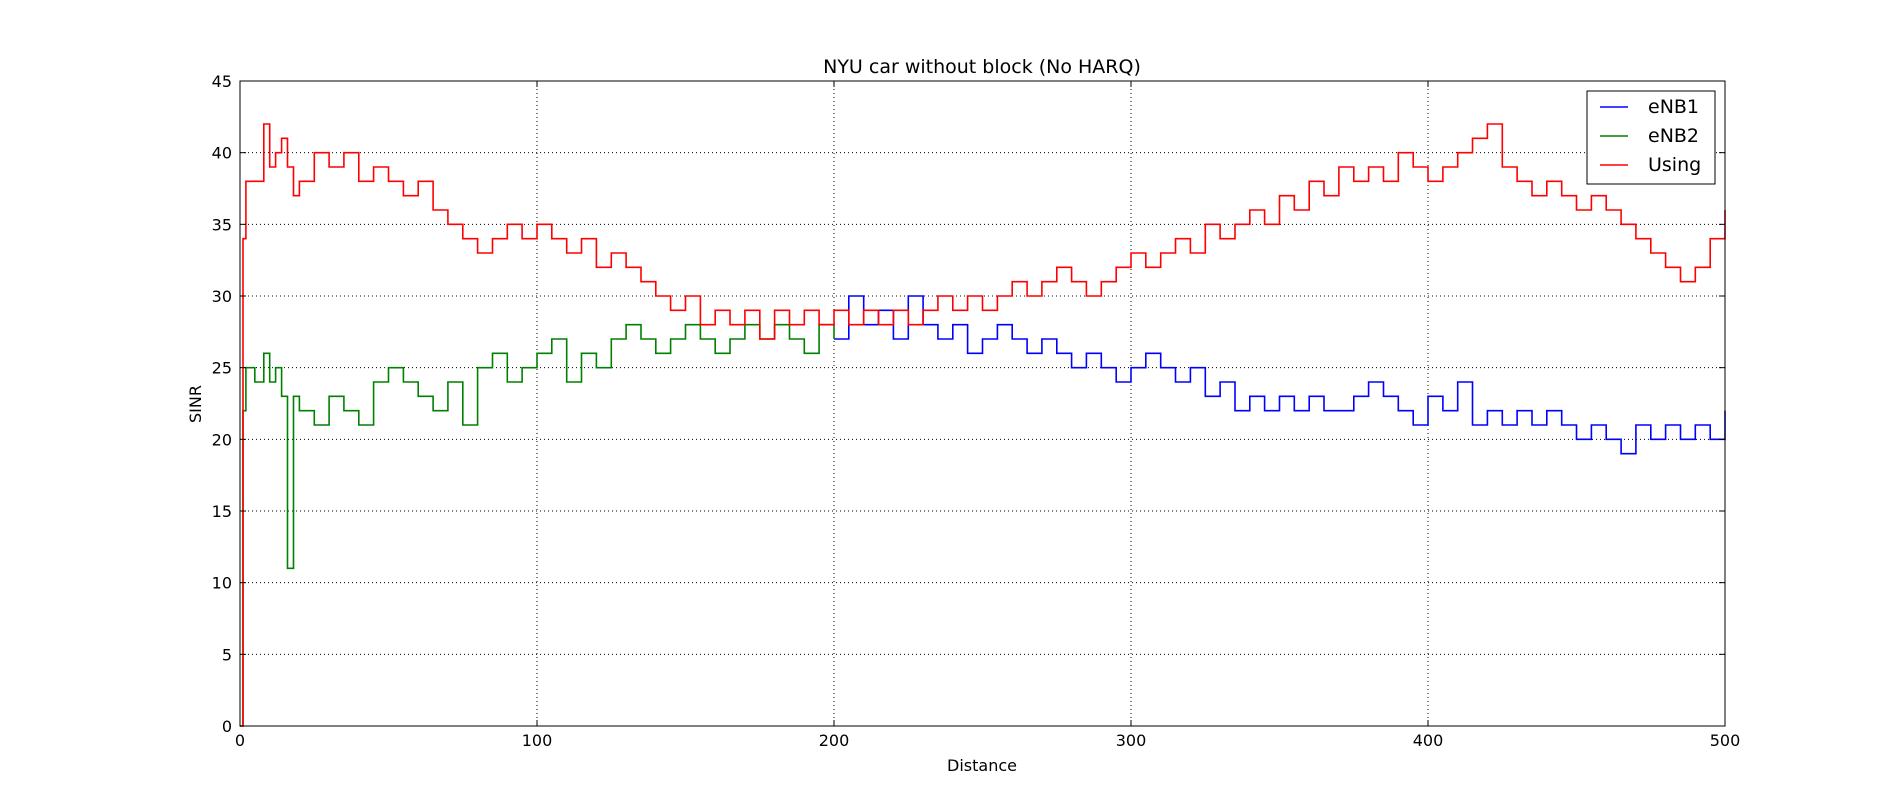  What do you see at coordinates (1674, 165) in the screenshot?
I see `legend-label-using: Using` at bounding box center [1674, 165].